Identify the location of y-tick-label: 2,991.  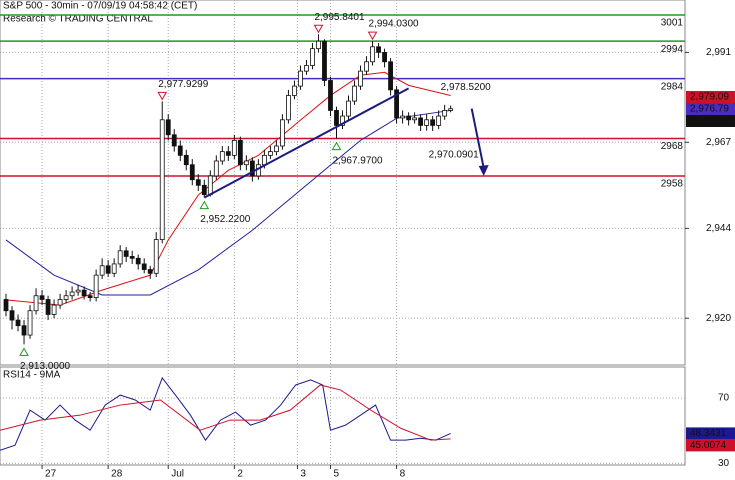
(718, 52).